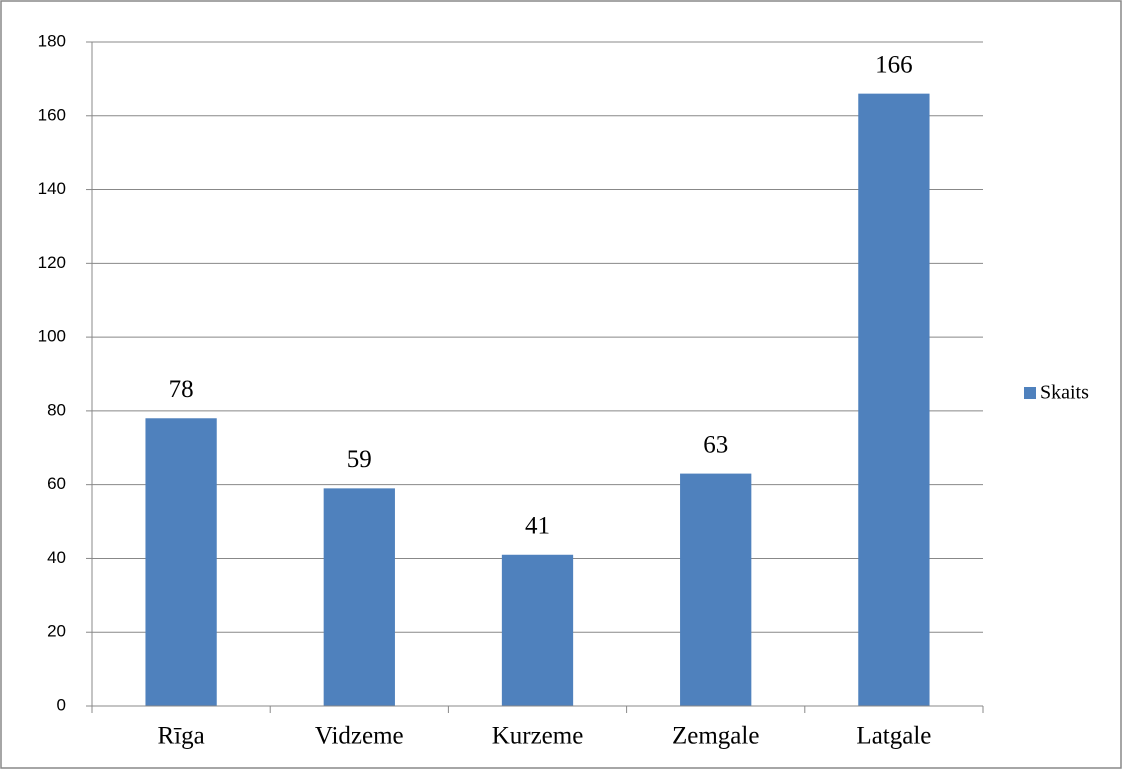 The height and width of the screenshot is (769, 1122). What do you see at coordinates (537, 525) in the screenshot?
I see `data-label: 41` at bounding box center [537, 525].